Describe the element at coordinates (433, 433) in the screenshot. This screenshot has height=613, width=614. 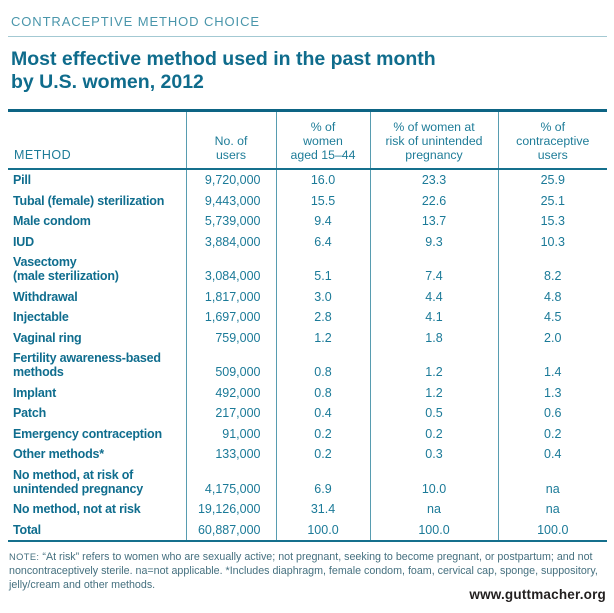
I see `pct-at-risk-cell: 0.2` at that location.